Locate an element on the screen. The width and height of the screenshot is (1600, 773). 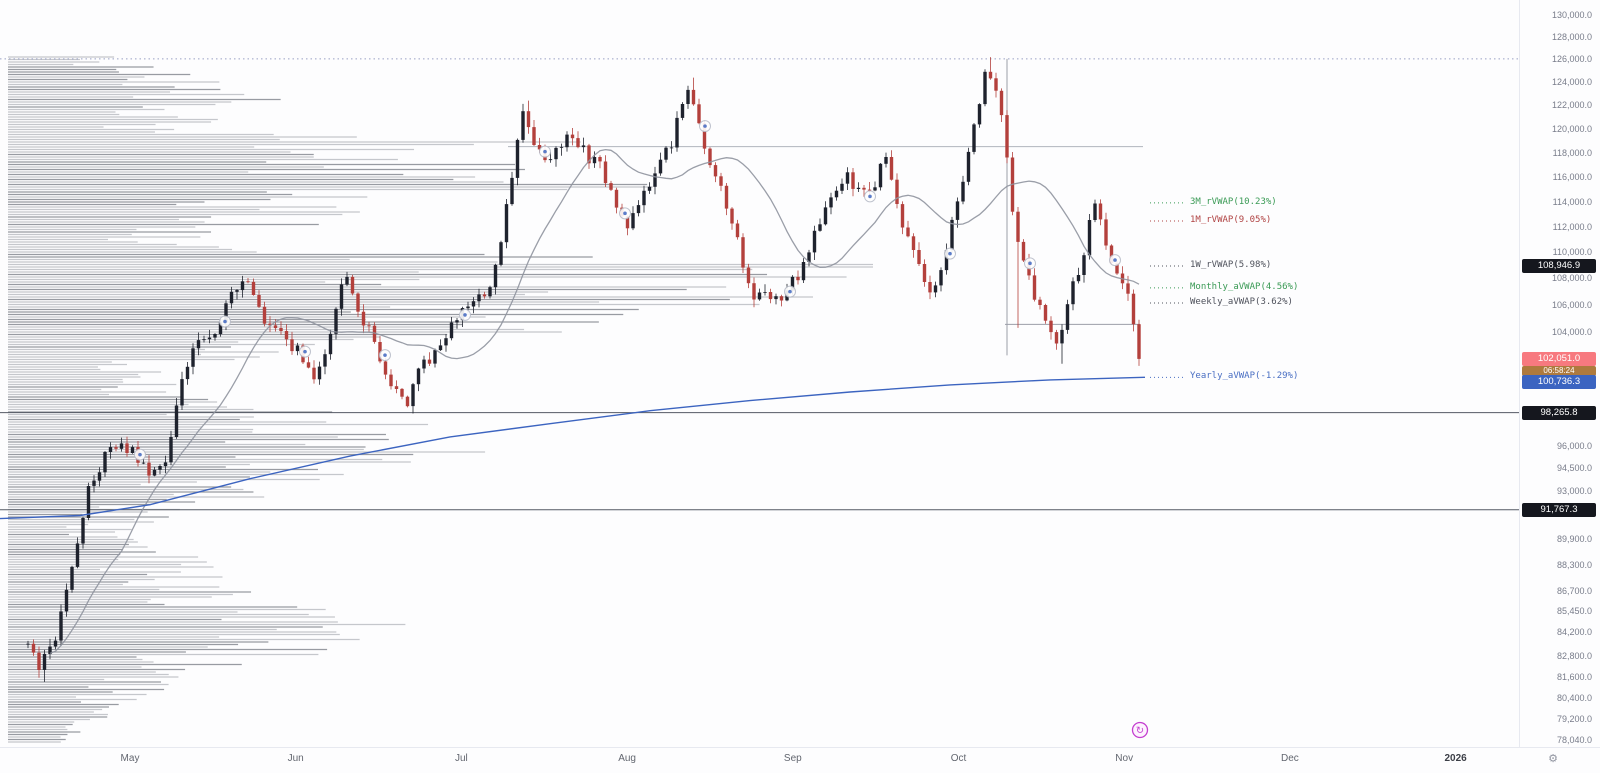
time-tick-label: 2026 is located at coordinates (1455, 758).